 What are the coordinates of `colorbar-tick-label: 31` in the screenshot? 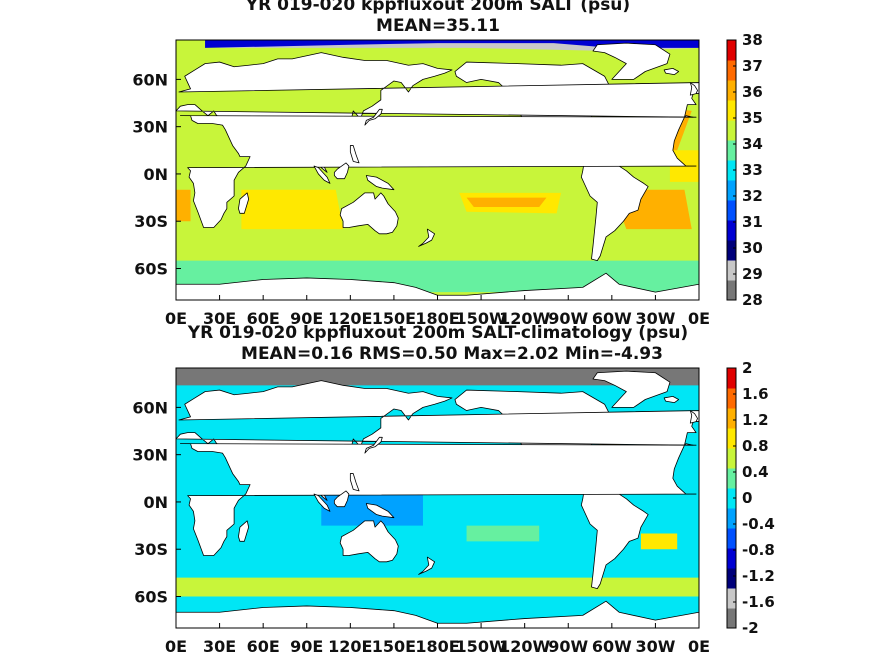 It's located at (752, 222).